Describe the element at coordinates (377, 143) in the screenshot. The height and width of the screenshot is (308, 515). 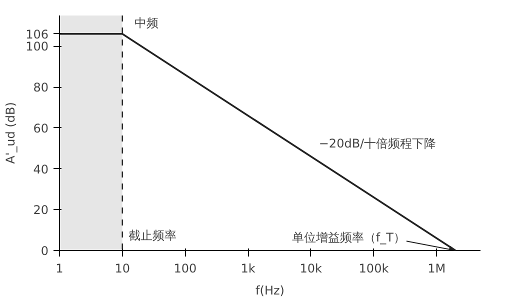
I see `annotation: −20dB/十倍频程下降` at that location.